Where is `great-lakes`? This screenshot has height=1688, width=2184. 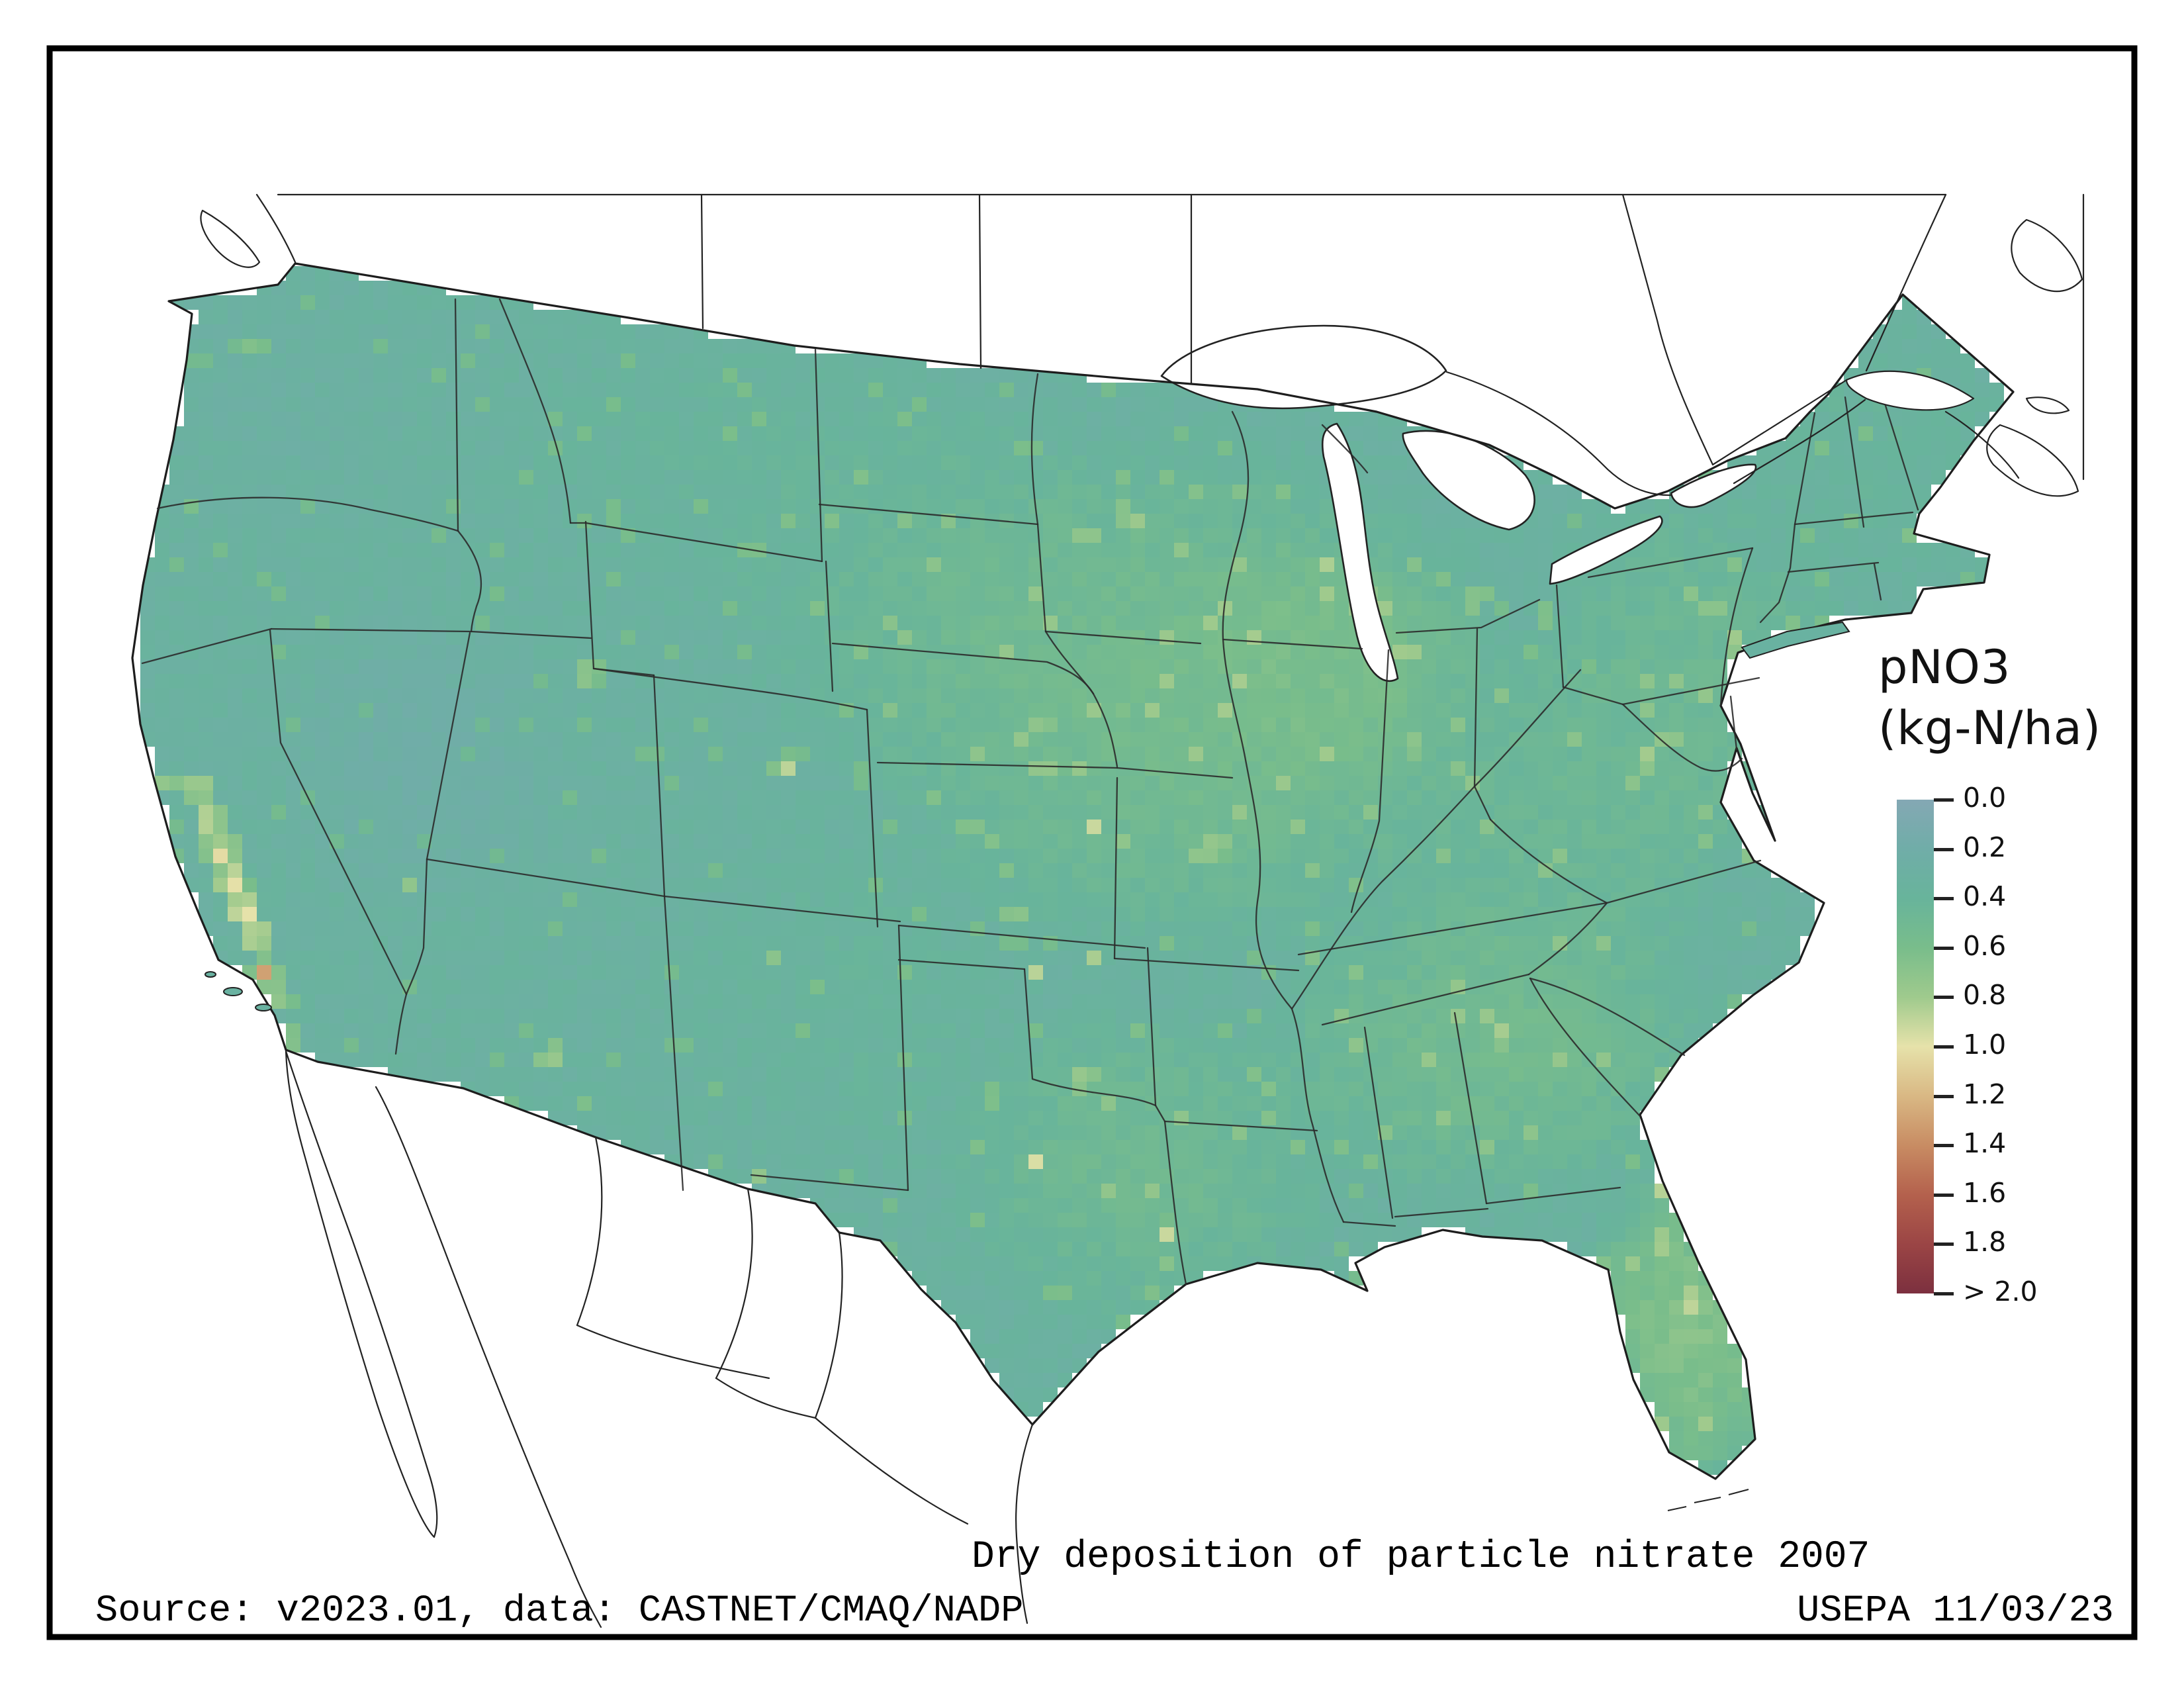
great-lakes is located at coordinates (1459, 503).